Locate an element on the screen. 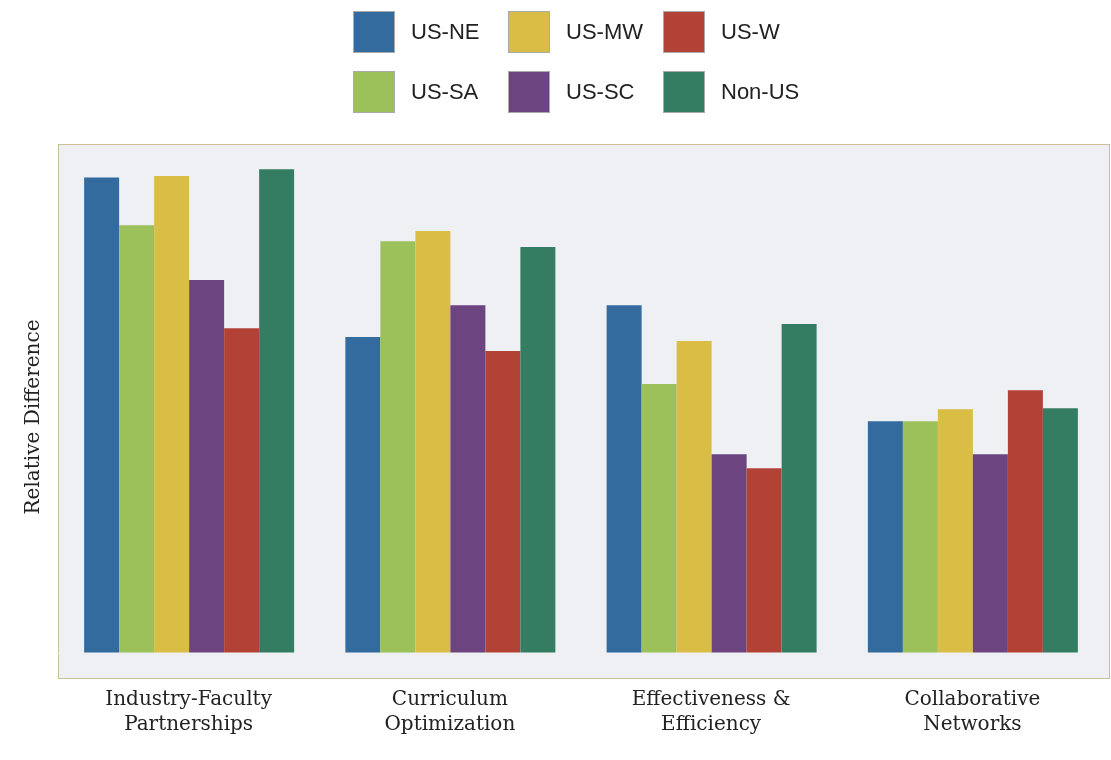 Image resolution: width=1111 pixels, height=760 pixels. legend-label: US-MW is located at coordinates (604, 32).